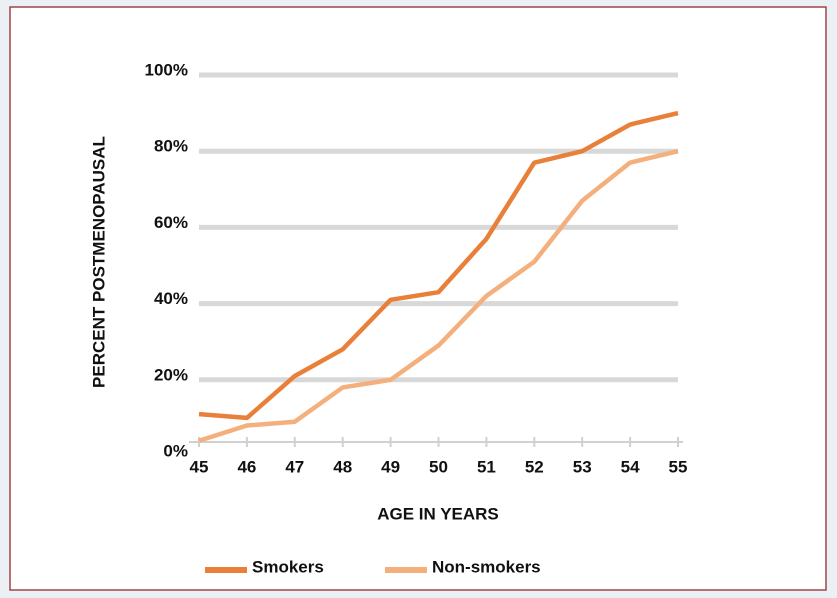  Describe the element at coordinates (246, 466) in the screenshot. I see `x-tick-label: 46` at that location.